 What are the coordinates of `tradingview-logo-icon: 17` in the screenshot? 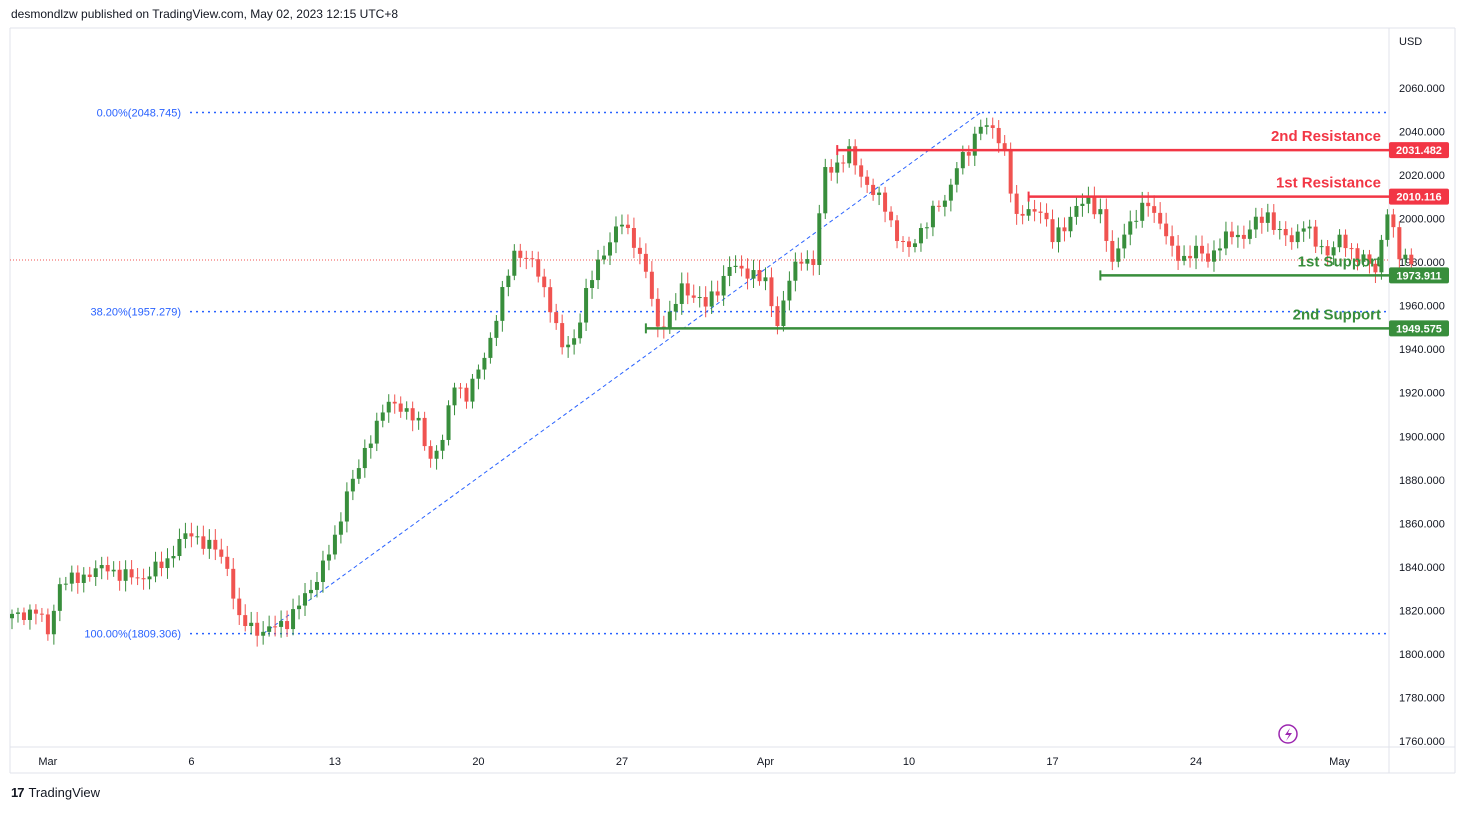 It's located at (18, 792).